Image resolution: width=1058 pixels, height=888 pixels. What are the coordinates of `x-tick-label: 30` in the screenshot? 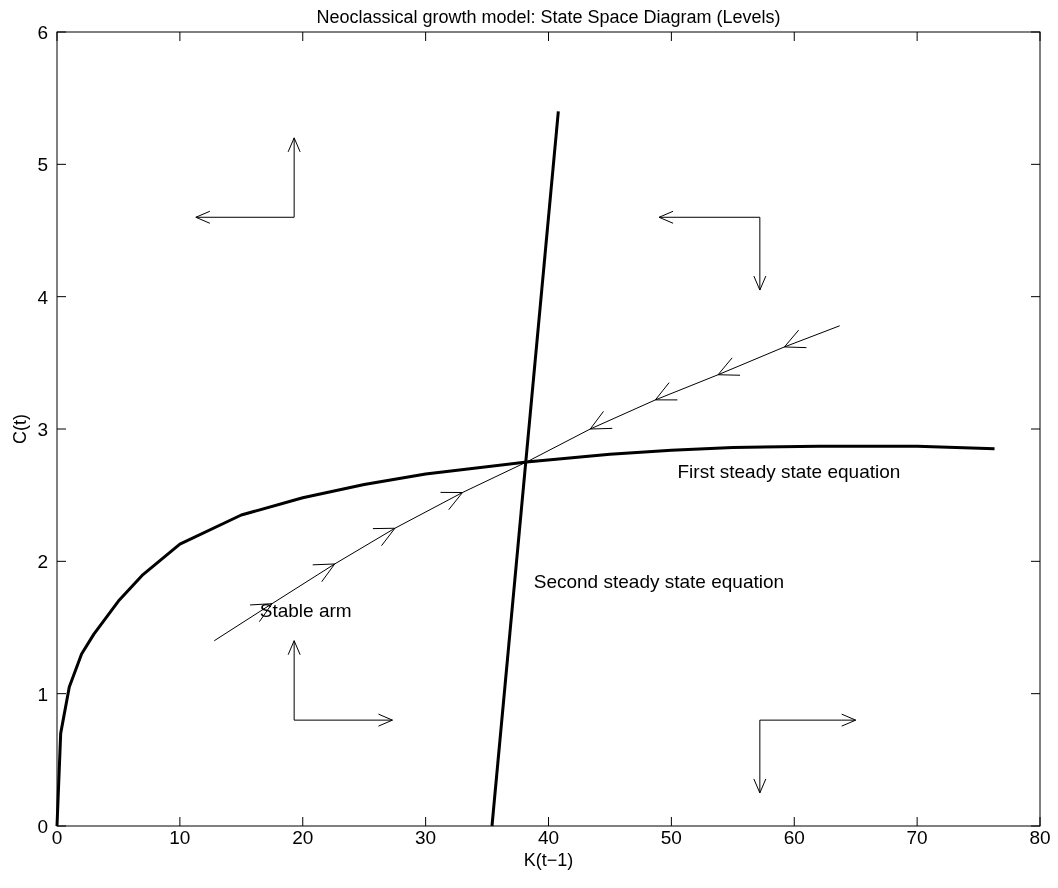 It's located at (426, 837).